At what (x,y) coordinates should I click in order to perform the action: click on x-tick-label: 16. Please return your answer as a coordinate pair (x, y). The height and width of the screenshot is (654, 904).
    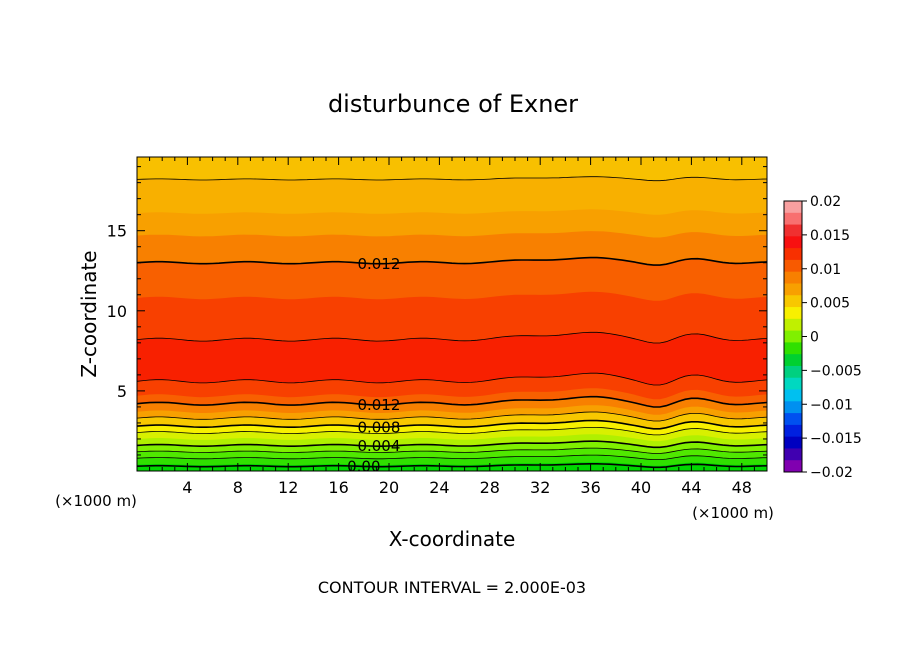
    Looking at the image, I should click on (338, 487).